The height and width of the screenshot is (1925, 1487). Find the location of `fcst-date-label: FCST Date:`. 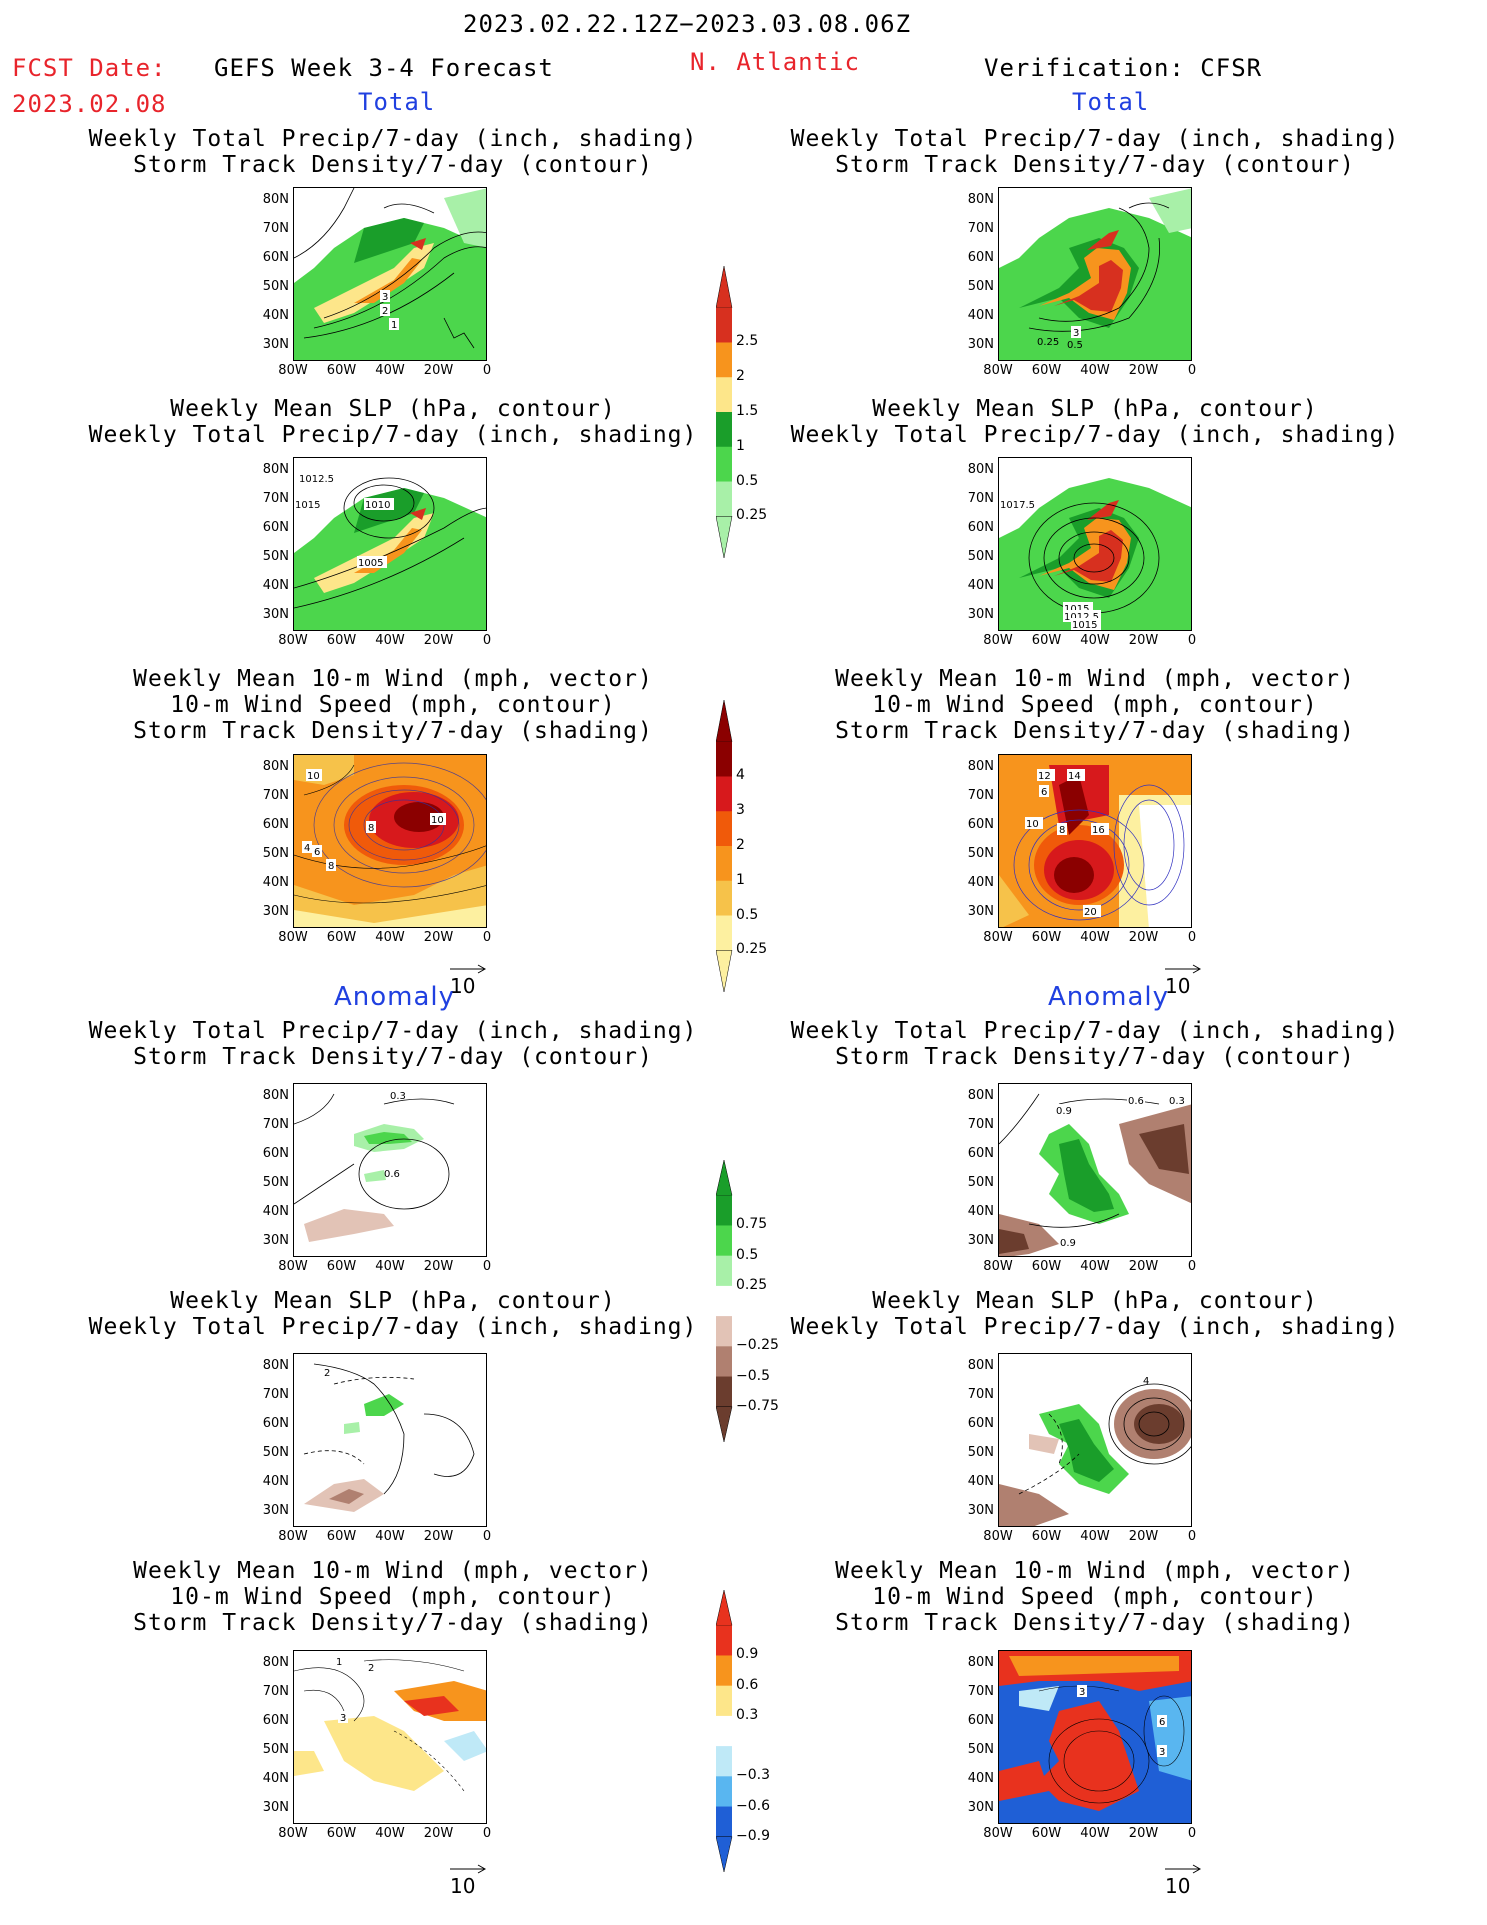

fcst-date-label: FCST Date: is located at coordinates (89, 68).